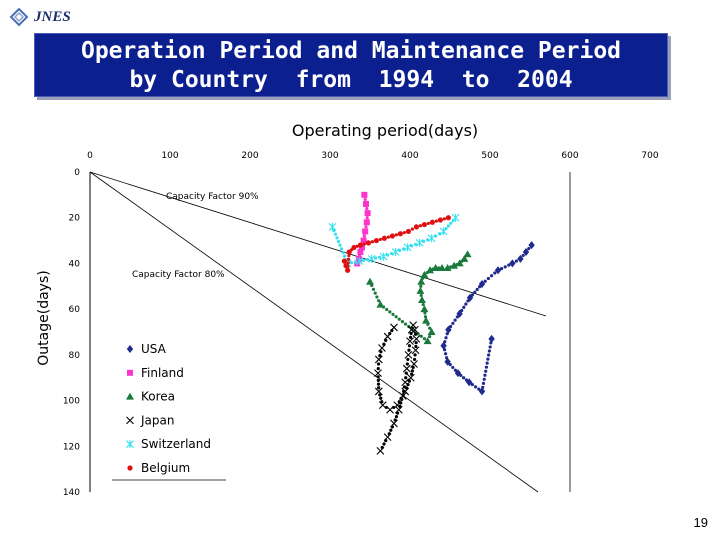  I want to click on x-tick-label: 200, so click(249, 156).